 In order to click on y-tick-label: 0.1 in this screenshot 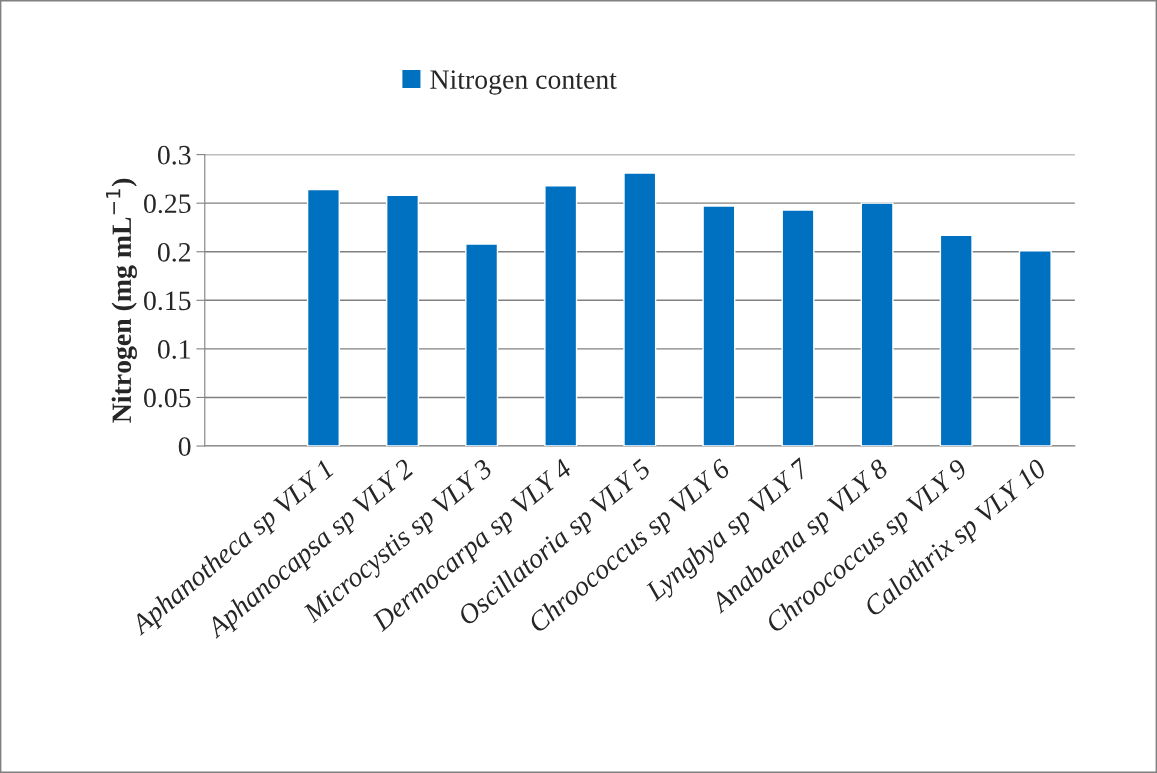, I will do `click(173, 349)`.